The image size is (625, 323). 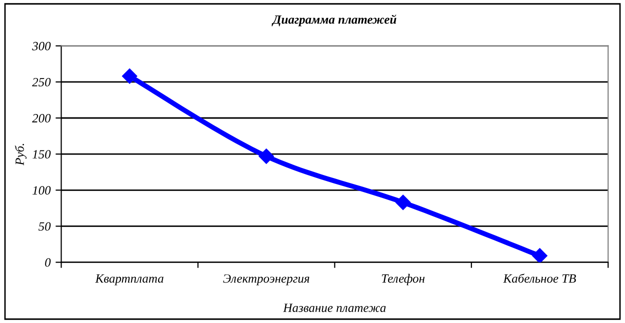 I want to click on x-tick-label: Телефон, so click(x=403, y=280).